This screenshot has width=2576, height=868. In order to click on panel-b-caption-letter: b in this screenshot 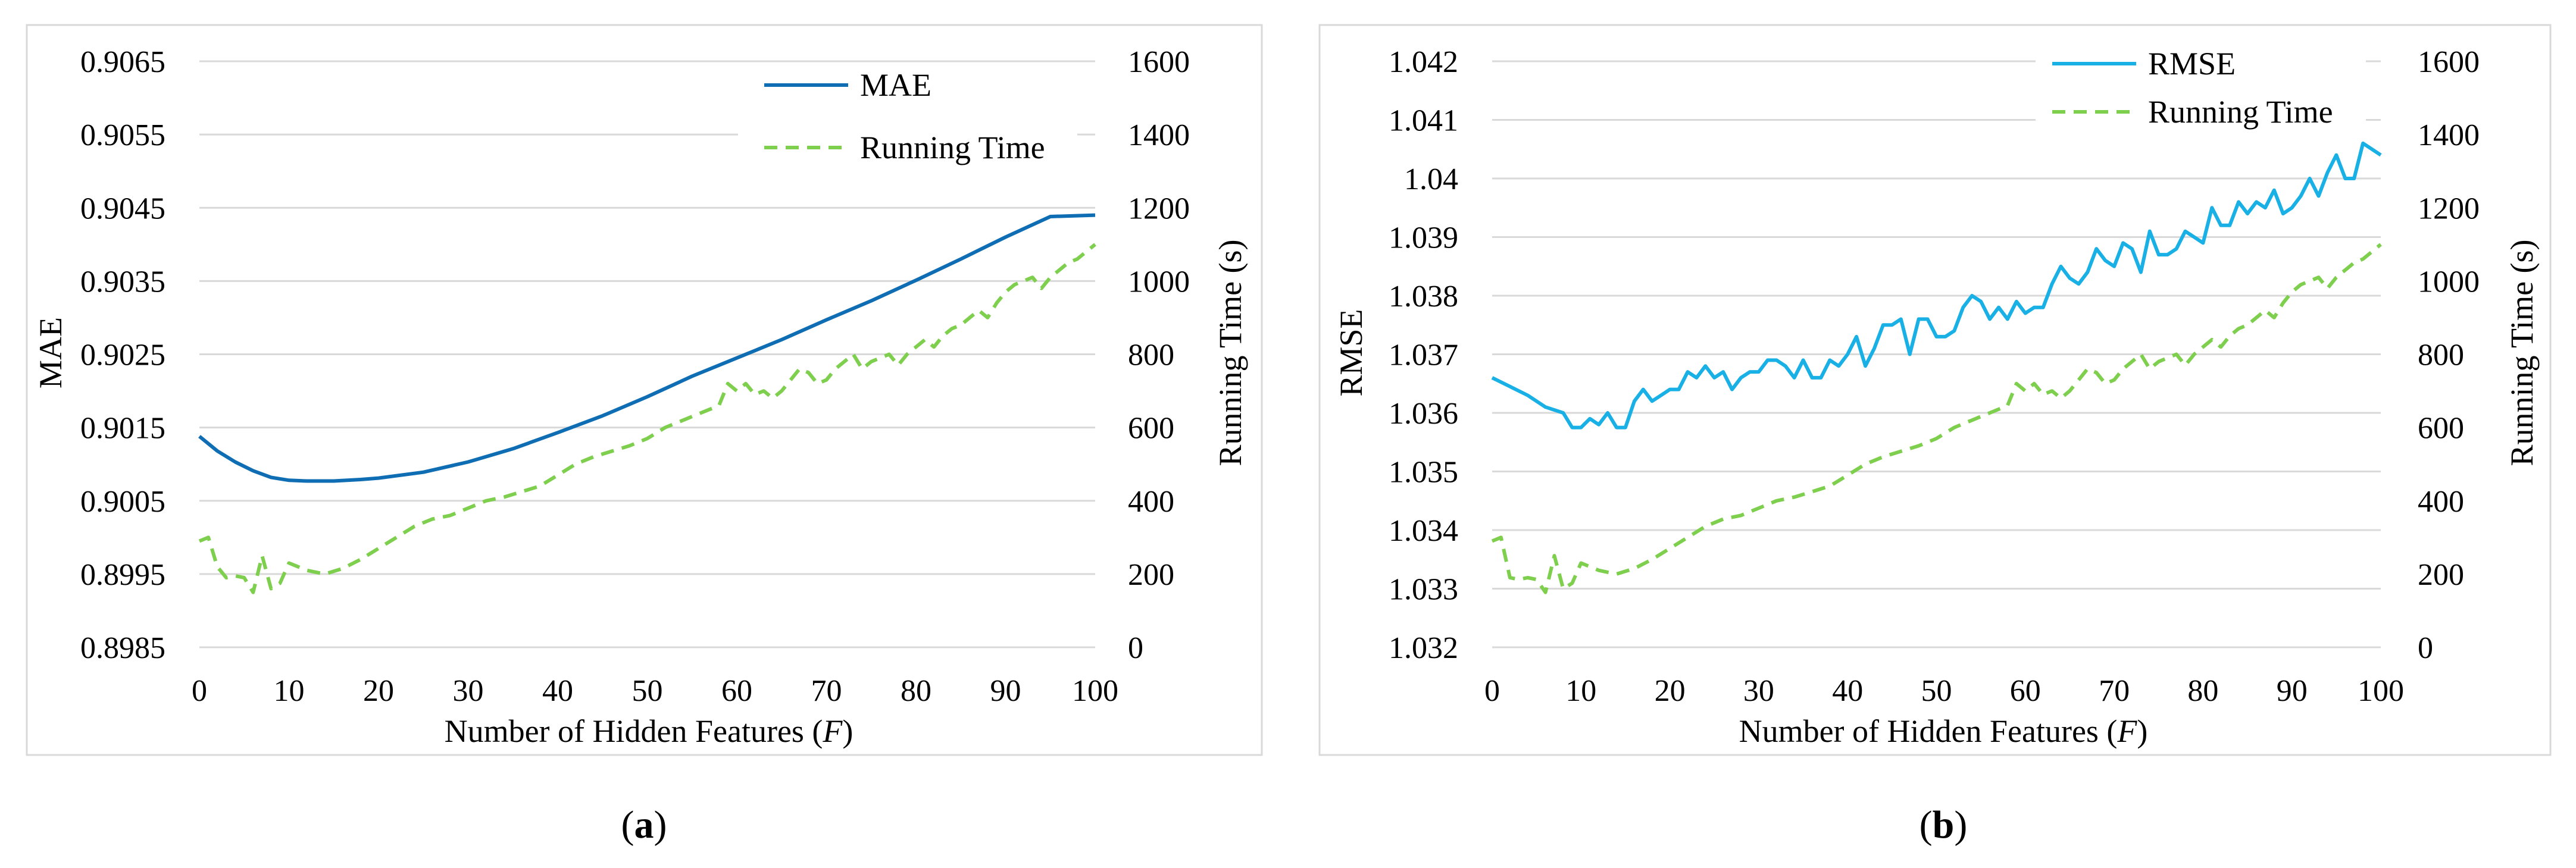, I will do `click(1944, 825)`.